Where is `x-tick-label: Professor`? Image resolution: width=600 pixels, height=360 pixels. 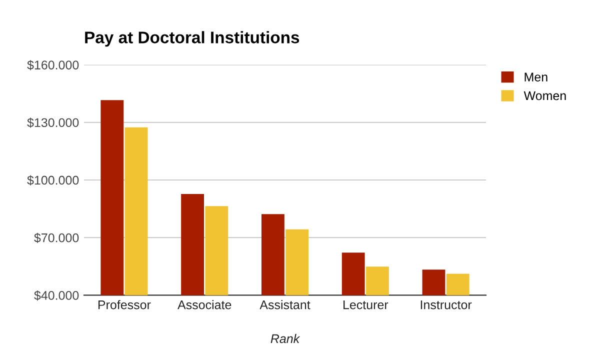
x-tick-label: Professor is located at coordinates (124, 305).